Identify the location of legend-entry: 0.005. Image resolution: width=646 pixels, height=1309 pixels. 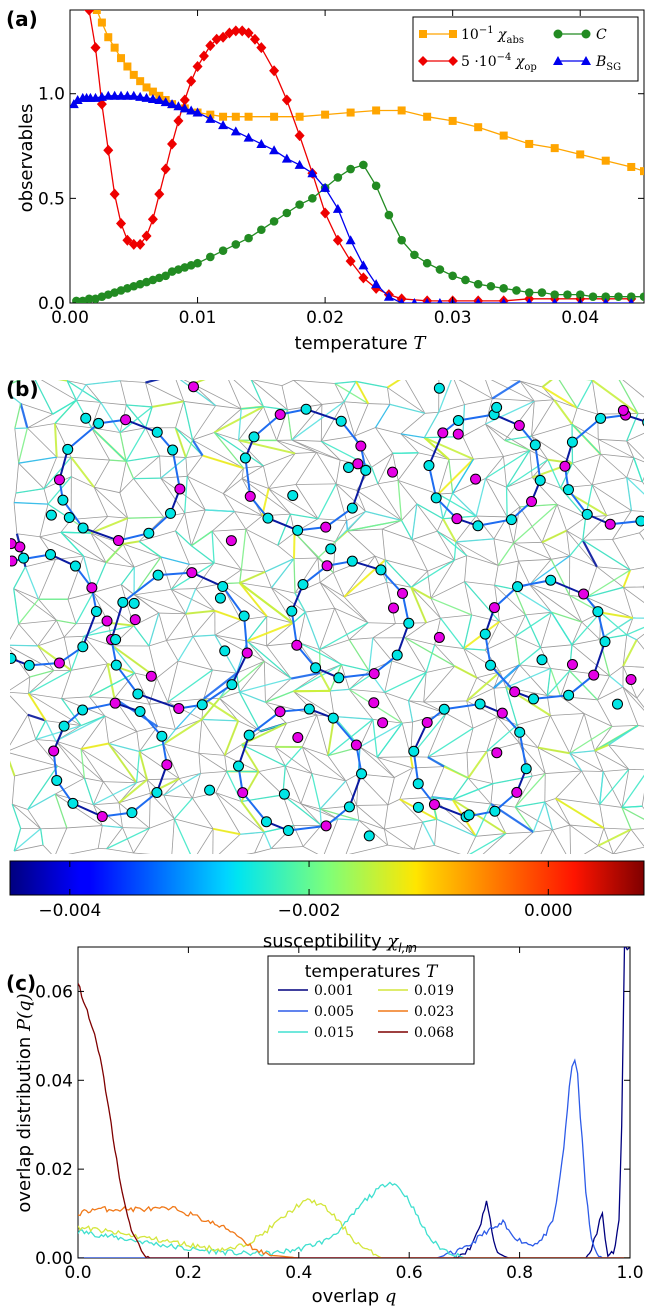
(334, 1012).